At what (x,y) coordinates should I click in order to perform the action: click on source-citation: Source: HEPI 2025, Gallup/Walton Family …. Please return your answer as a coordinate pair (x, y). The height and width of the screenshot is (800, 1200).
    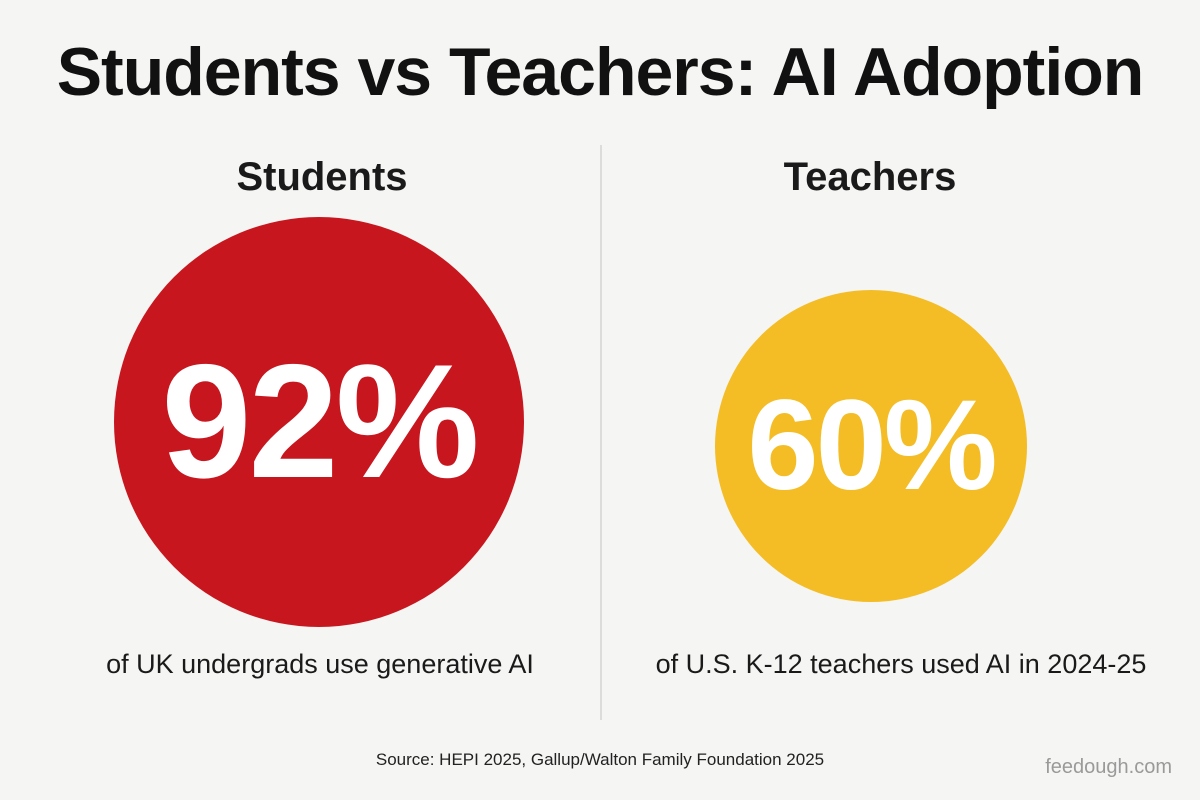
    Looking at the image, I should click on (600, 759).